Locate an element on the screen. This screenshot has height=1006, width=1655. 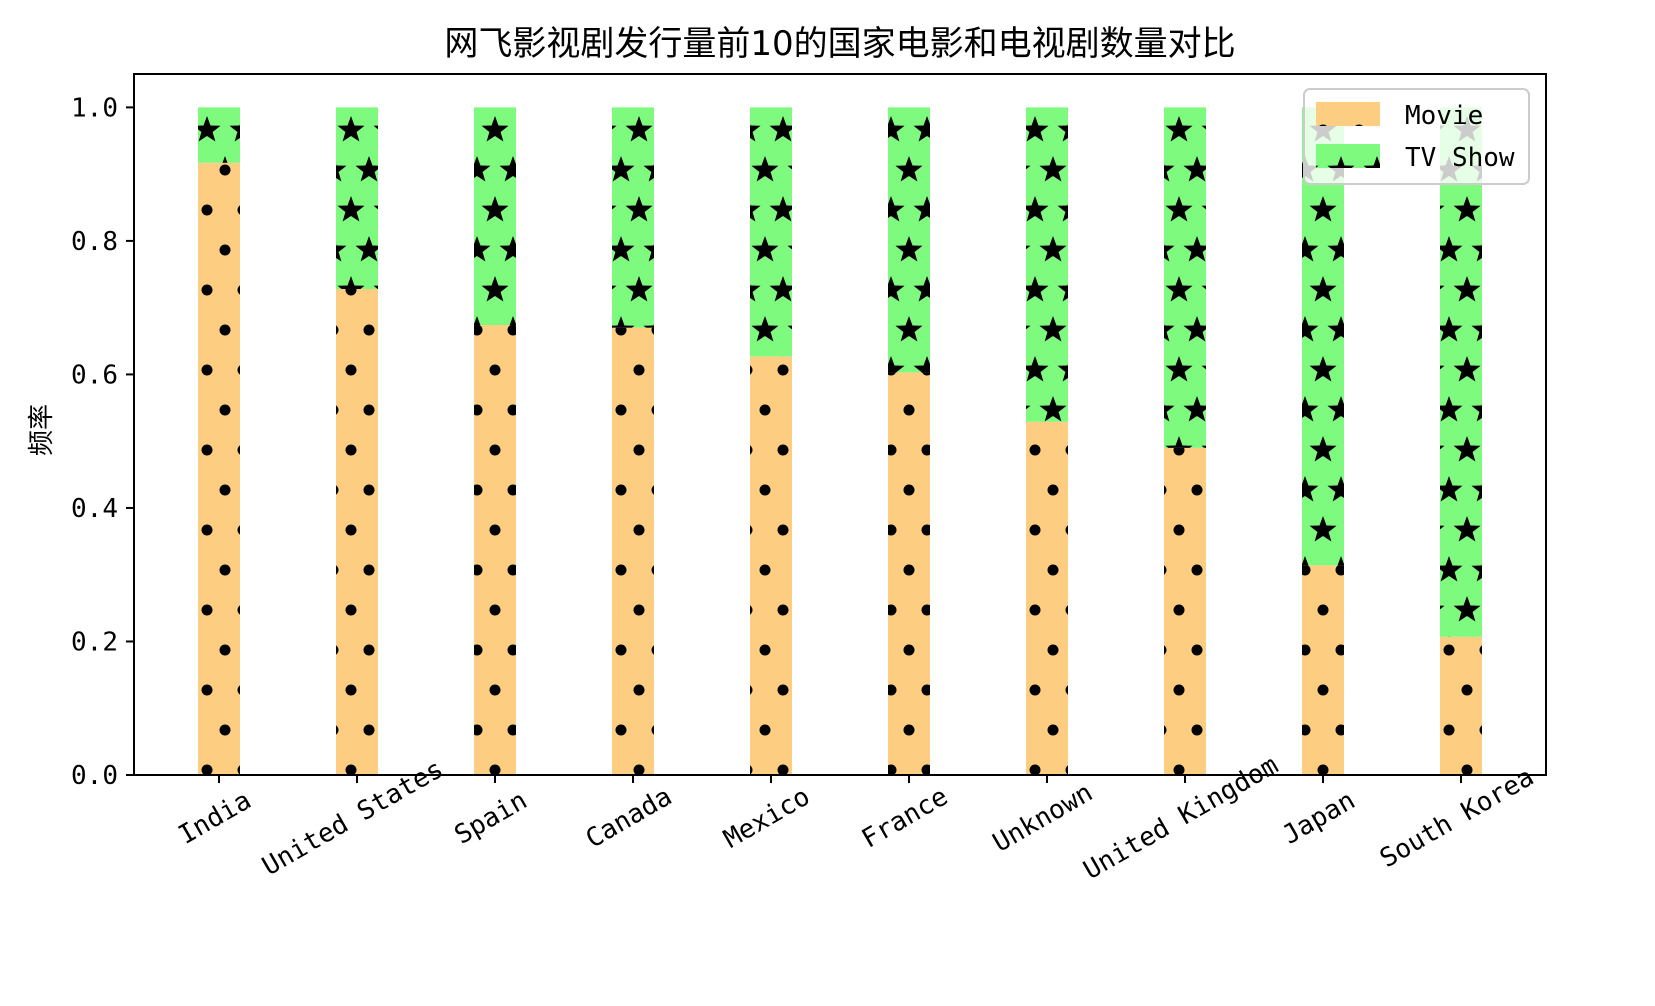
bar-movie-south-korea is located at coordinates (1461, 705).